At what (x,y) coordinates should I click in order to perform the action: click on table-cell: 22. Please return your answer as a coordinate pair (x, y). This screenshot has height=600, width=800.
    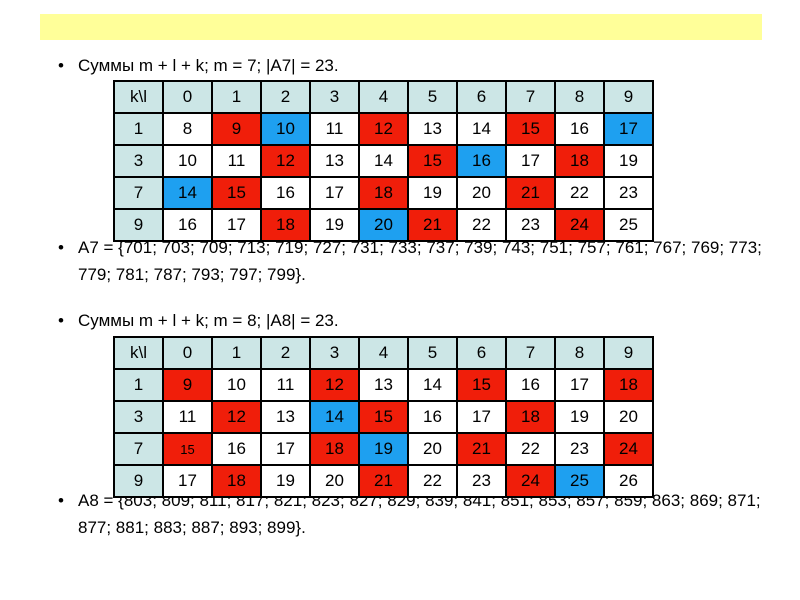
    Looking at the image, I should click on (530, 449).